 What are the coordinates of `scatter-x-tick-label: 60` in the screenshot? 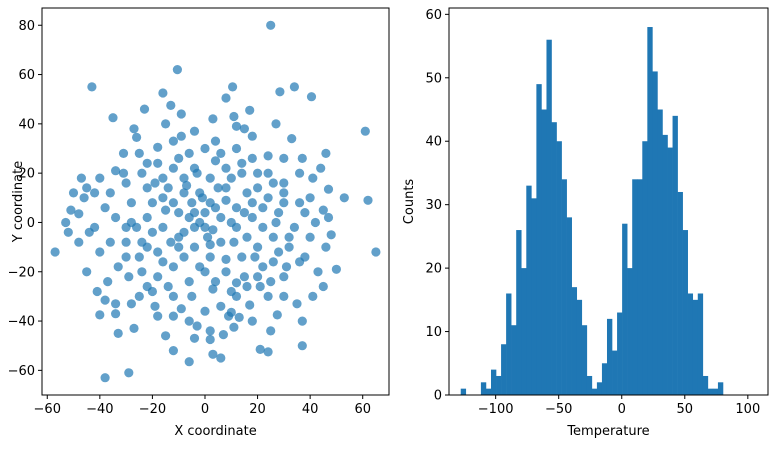 It's located at (362, 409).